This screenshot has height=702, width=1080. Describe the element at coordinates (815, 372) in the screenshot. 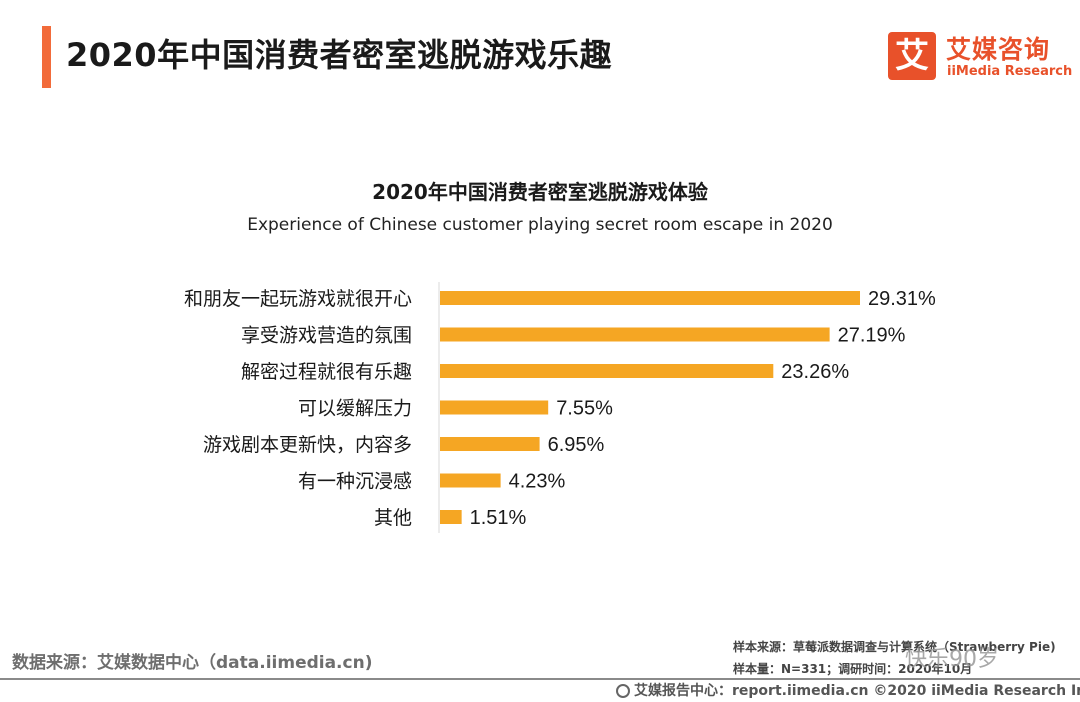

I see `value-label: 23.26%` at that location.